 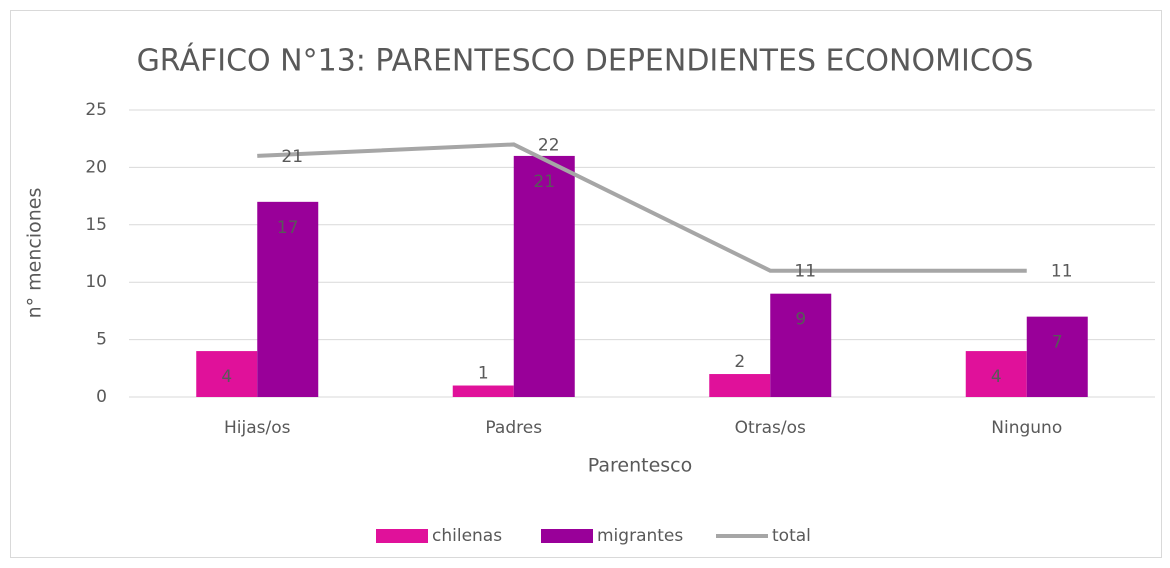 I want to click on y-tick-label: 10, so click(x=96, y=282).